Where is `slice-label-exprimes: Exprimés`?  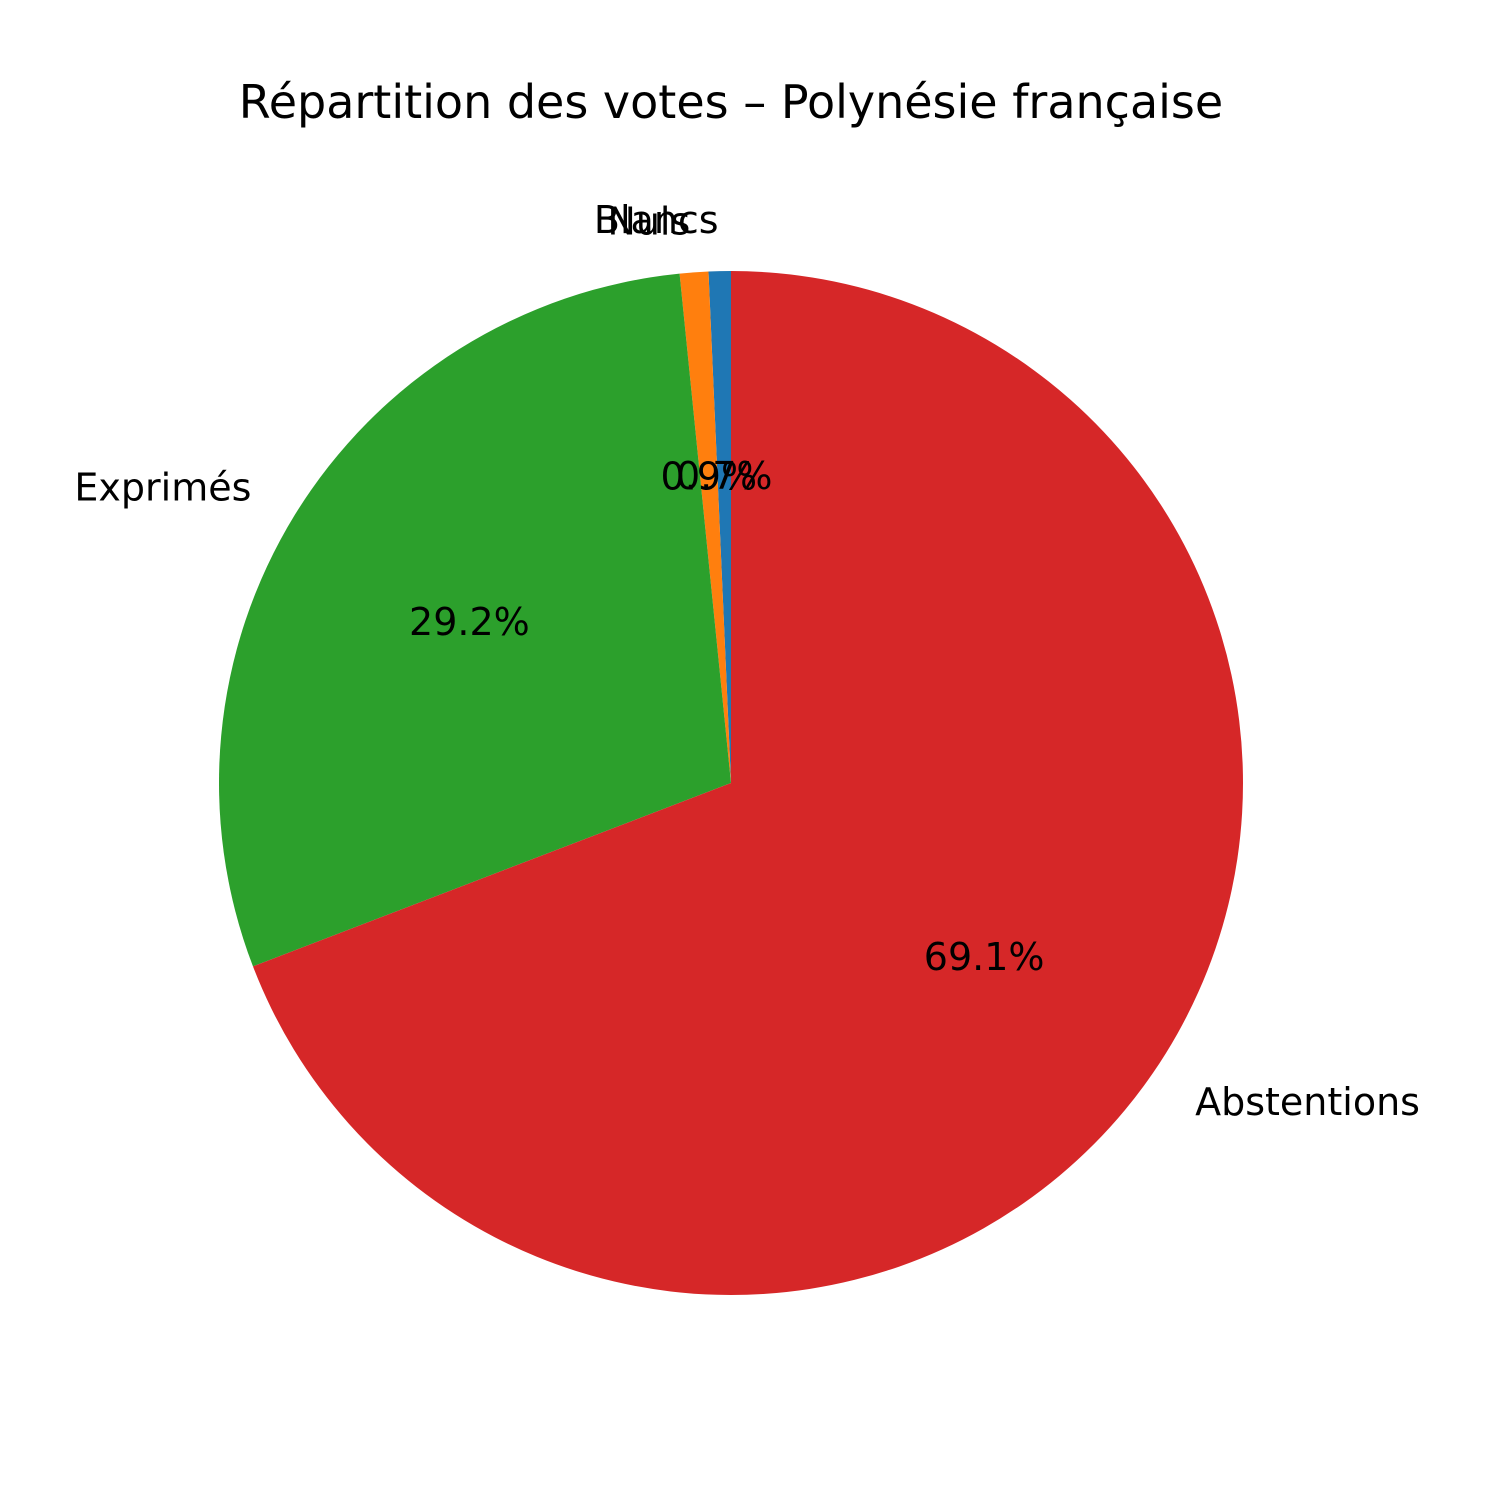 slice-label-exprimes: Exprimés is located at coordinates (162, 488).